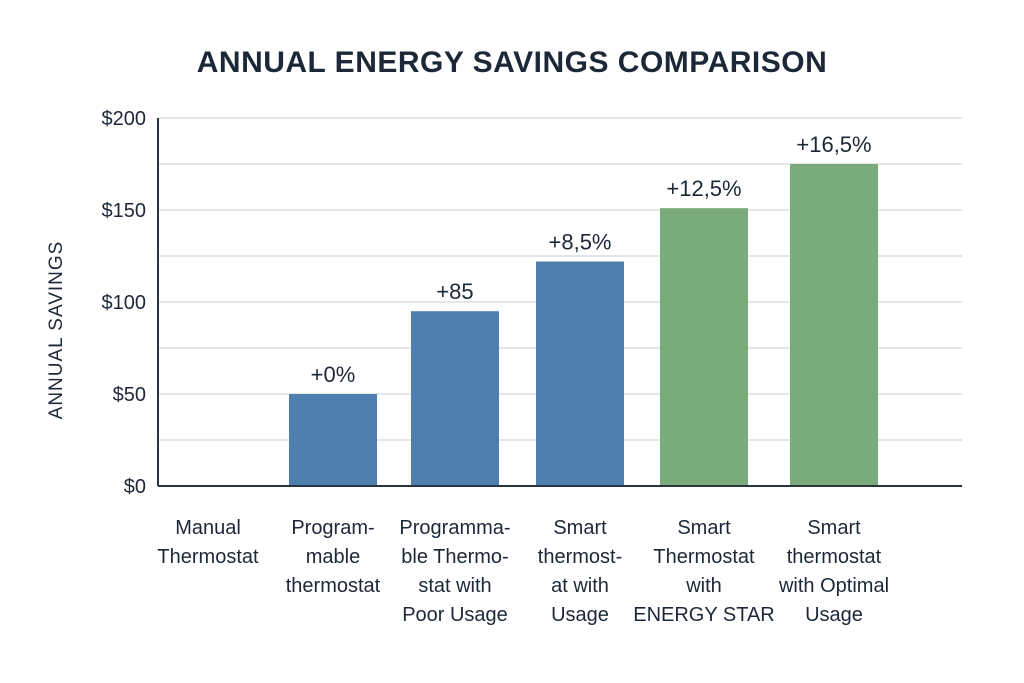 The height and width of the screenshot is (683, 1024). Describe the element at coordinates (208, 542) in the screenshot. I see `x-tick-label: Manual Thermostat` at that location.